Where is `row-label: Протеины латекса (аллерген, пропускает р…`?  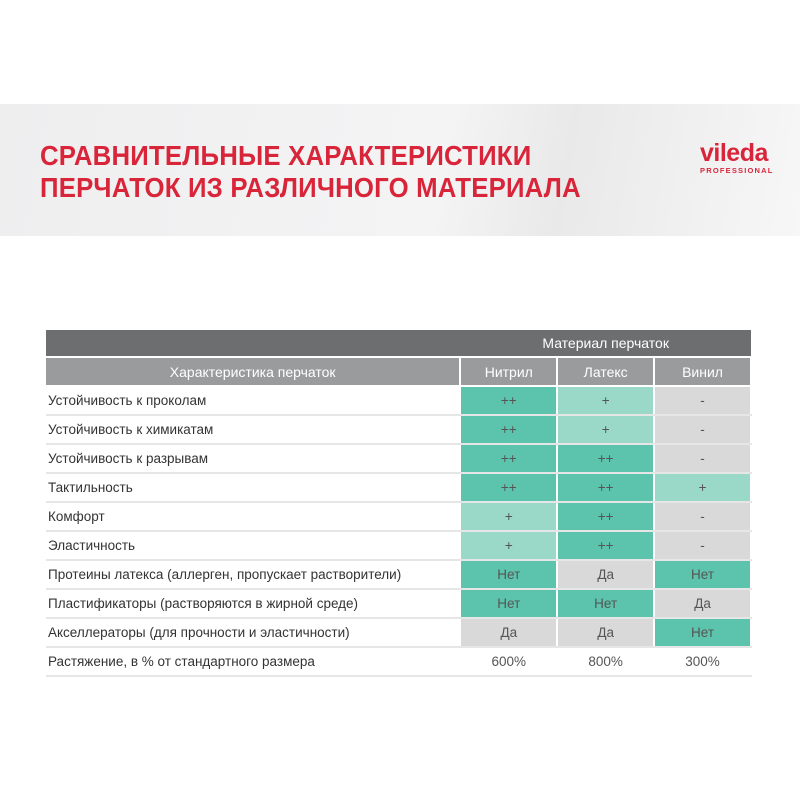
row-label: Протеины латекса (аллерген, пропускает р… is located at coordinates (254, 575).